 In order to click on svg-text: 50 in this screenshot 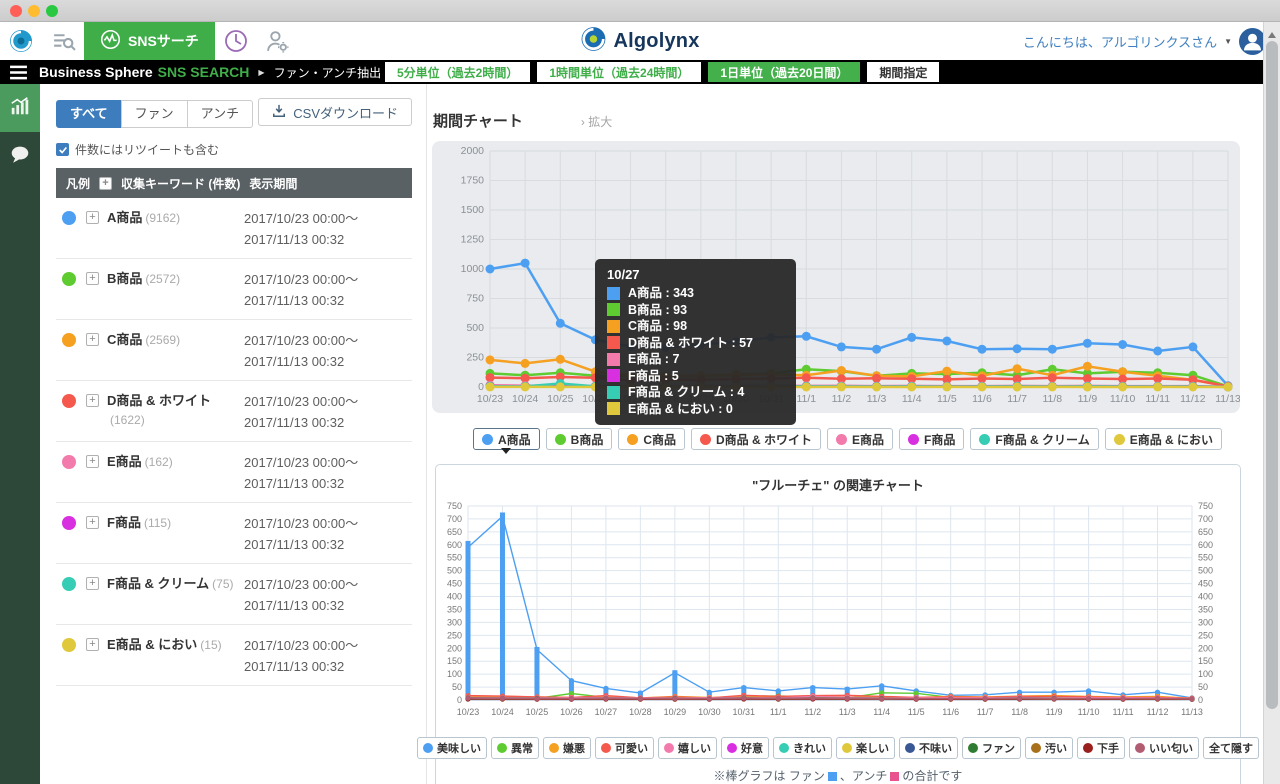, I will do `click(457, 687)`.